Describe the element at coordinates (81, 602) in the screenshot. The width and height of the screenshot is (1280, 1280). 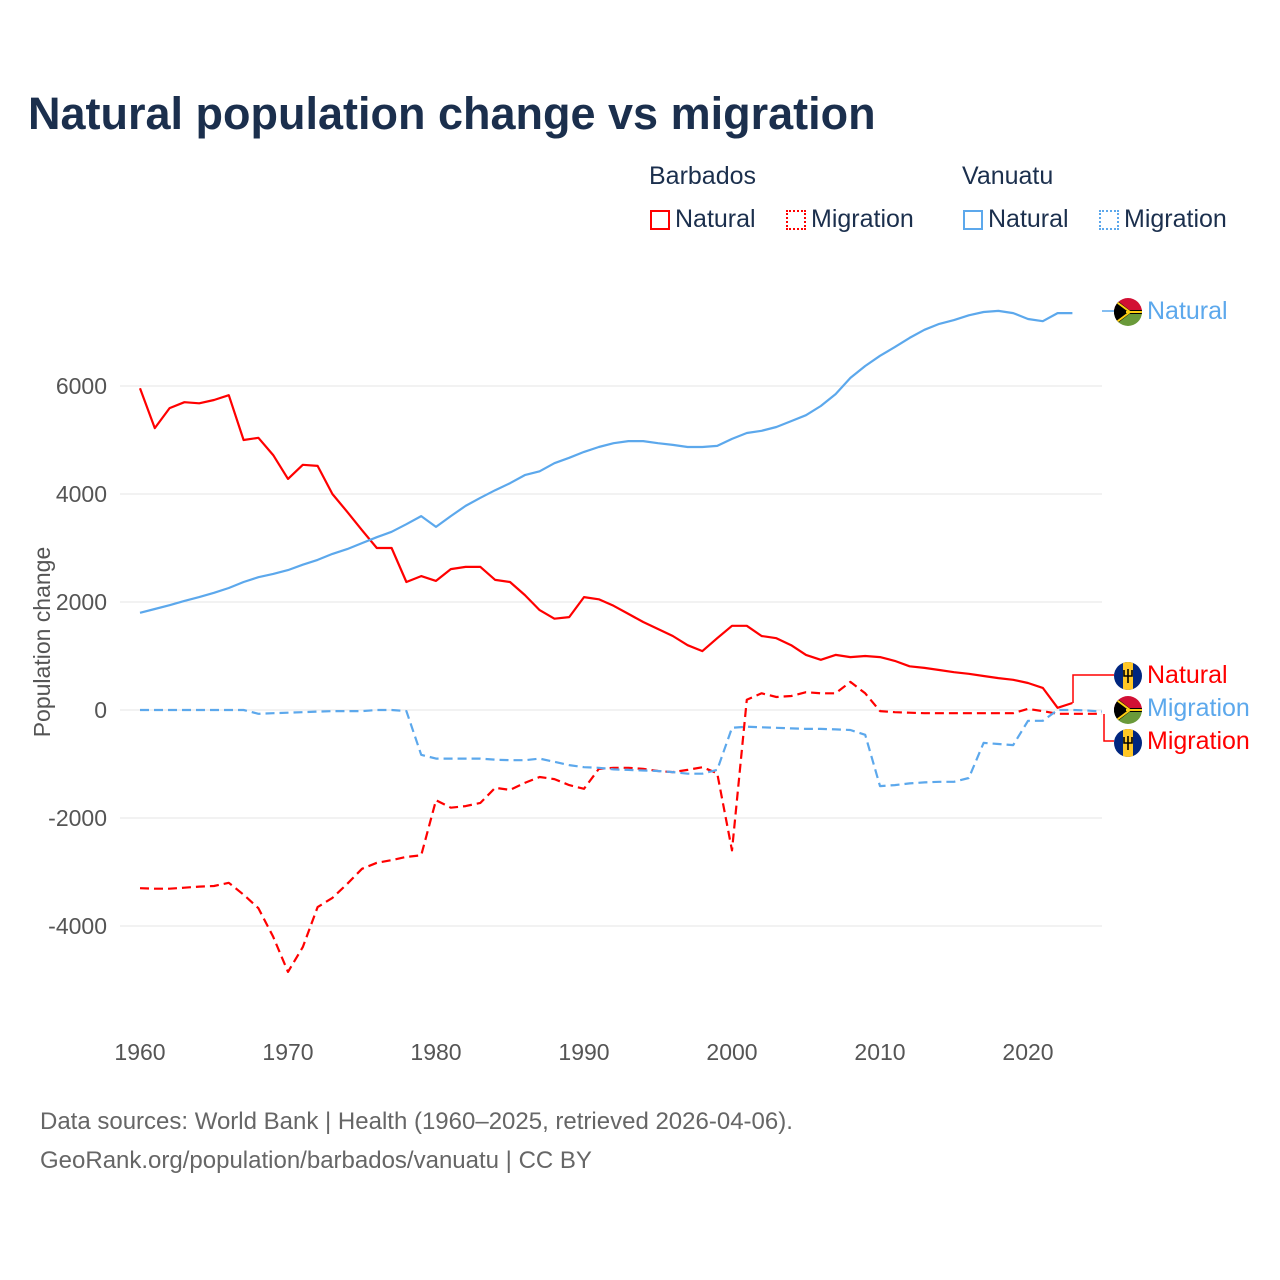
I see `y-tick-label: 2000` at that location.